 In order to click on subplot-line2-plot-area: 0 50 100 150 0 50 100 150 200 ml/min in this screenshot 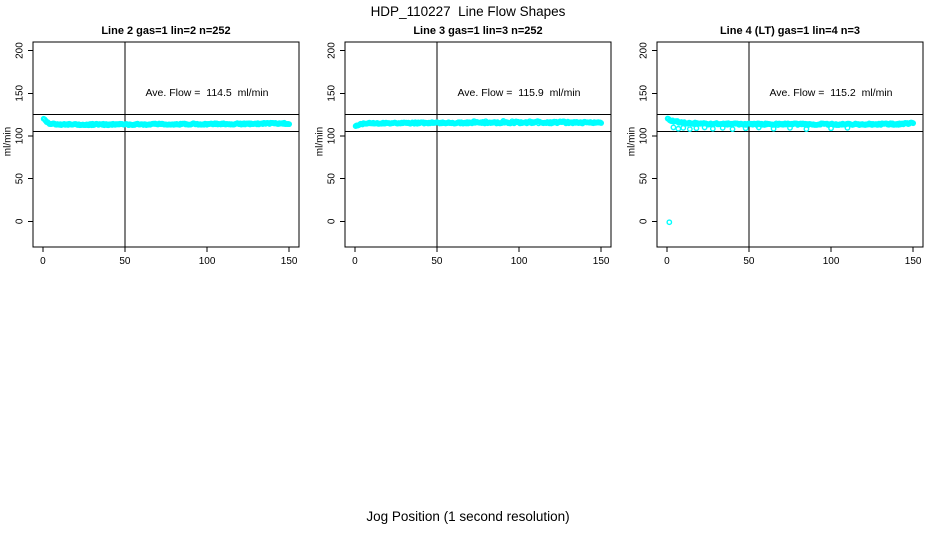, I will do `click(151, 154)`.